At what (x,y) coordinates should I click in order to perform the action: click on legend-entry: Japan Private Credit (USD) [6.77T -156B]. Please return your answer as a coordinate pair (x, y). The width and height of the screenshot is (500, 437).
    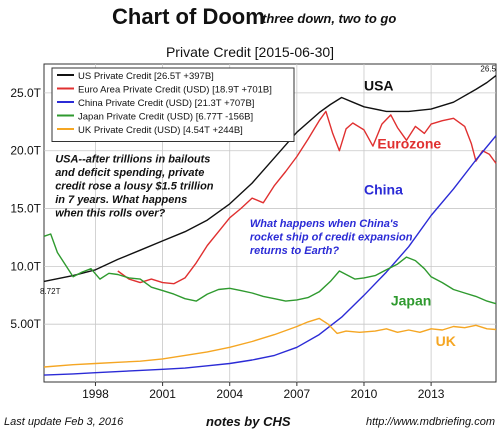
    Looking at the image, I should click on (165, 117).